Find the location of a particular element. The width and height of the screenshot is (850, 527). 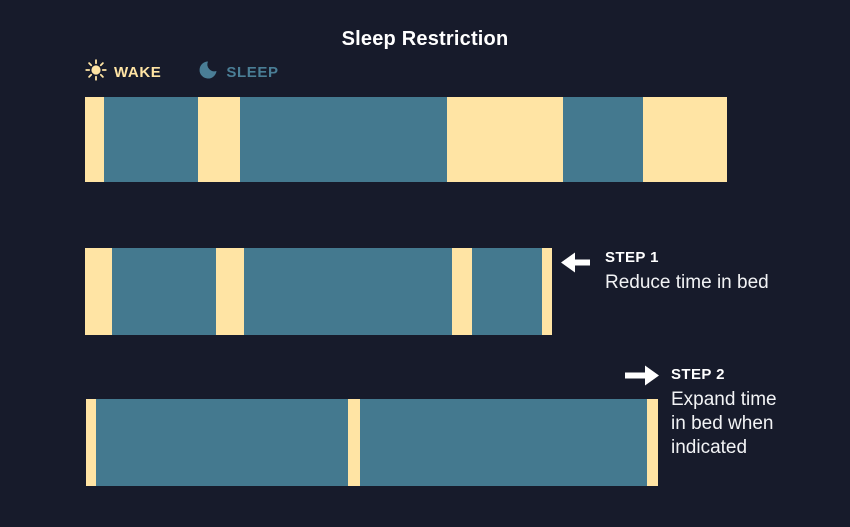

page-title: Sleep Restriction is located at coordinates (425, 39).